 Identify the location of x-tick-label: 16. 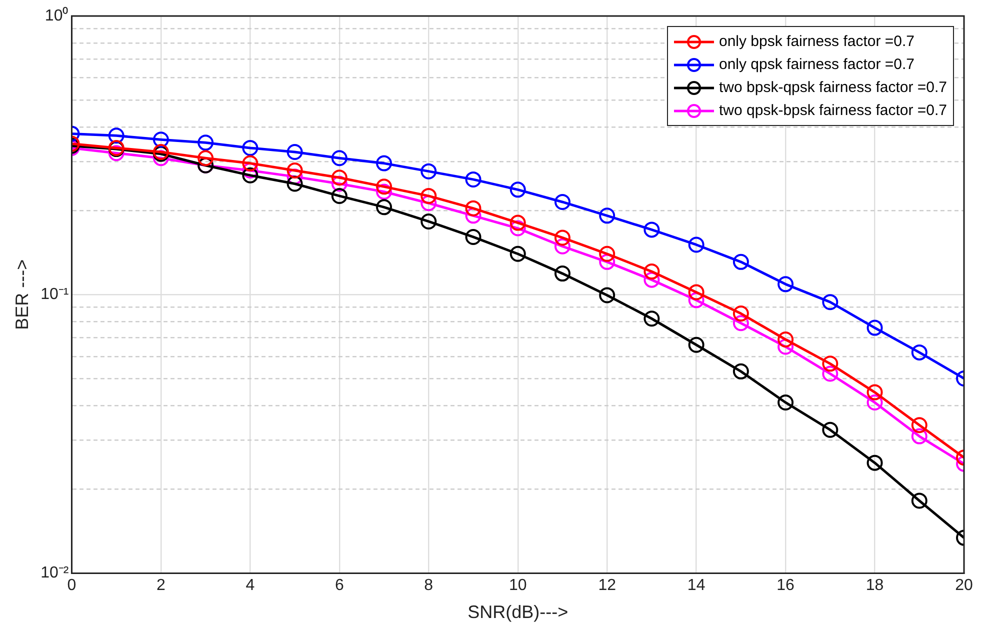
(785, 585).